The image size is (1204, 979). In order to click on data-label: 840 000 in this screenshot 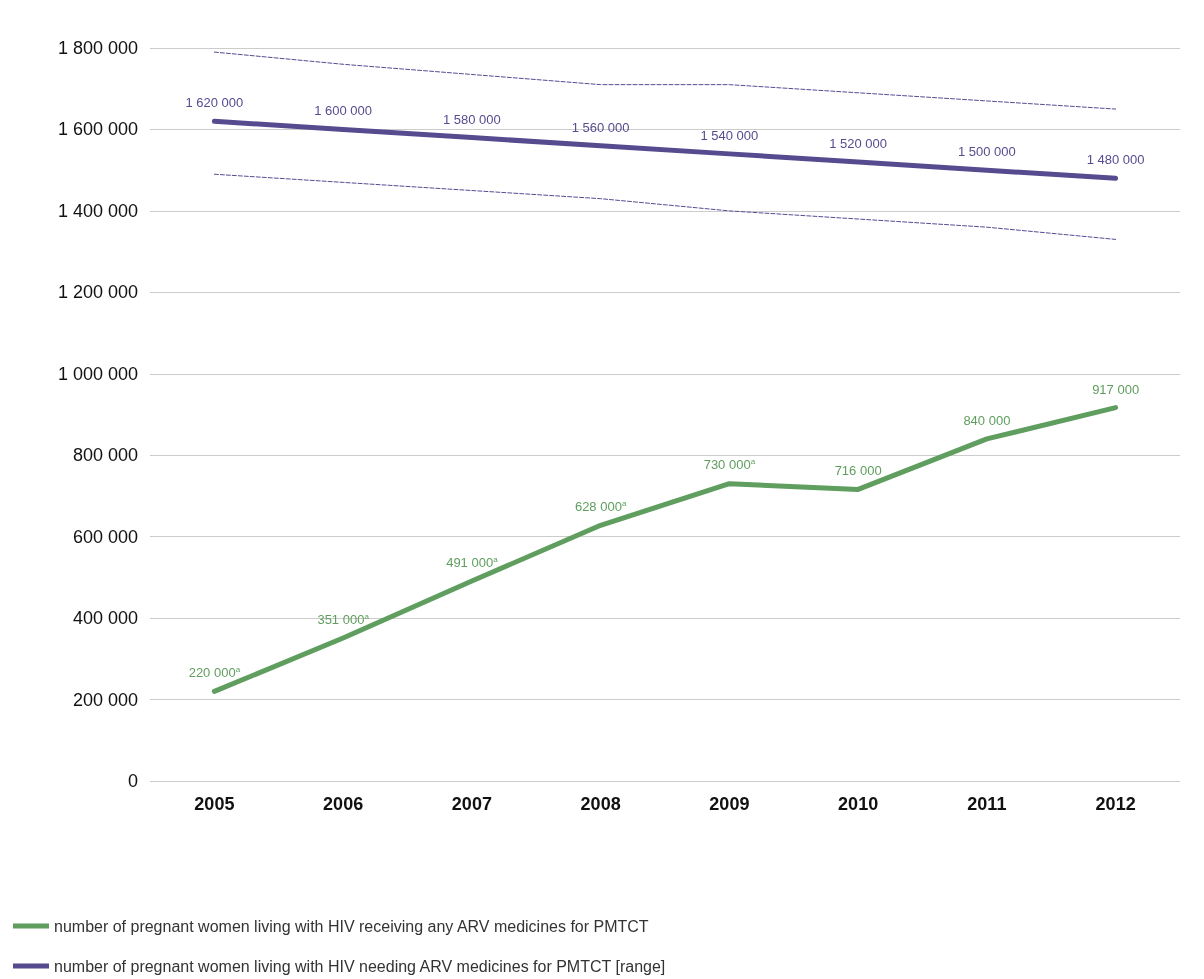, I will do `click(987, 420)`.